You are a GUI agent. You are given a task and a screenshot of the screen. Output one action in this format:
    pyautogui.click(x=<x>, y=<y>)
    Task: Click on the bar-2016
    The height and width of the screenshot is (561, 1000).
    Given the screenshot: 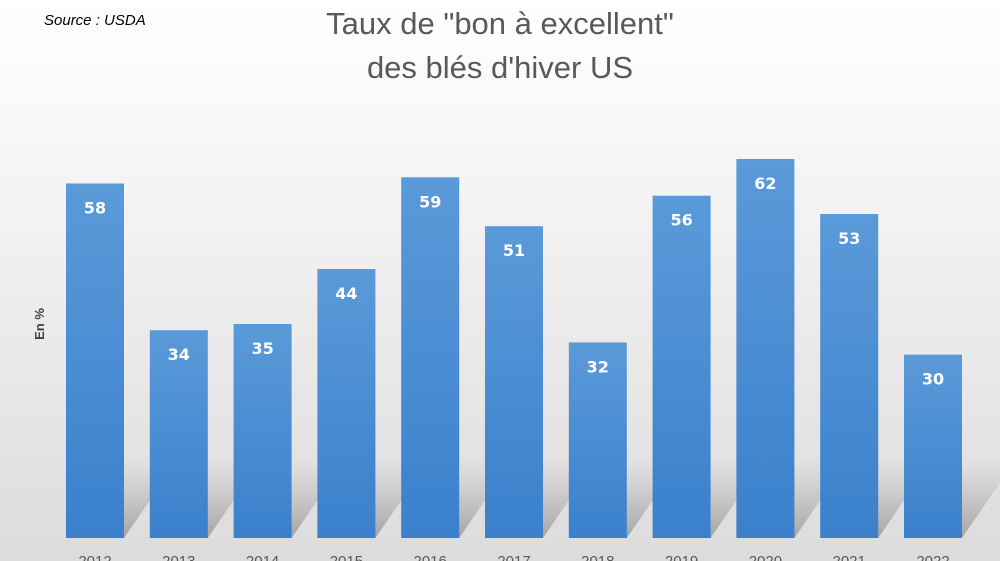 What is the action you would take?
    pyautogui.click(x=430, y=358)
    